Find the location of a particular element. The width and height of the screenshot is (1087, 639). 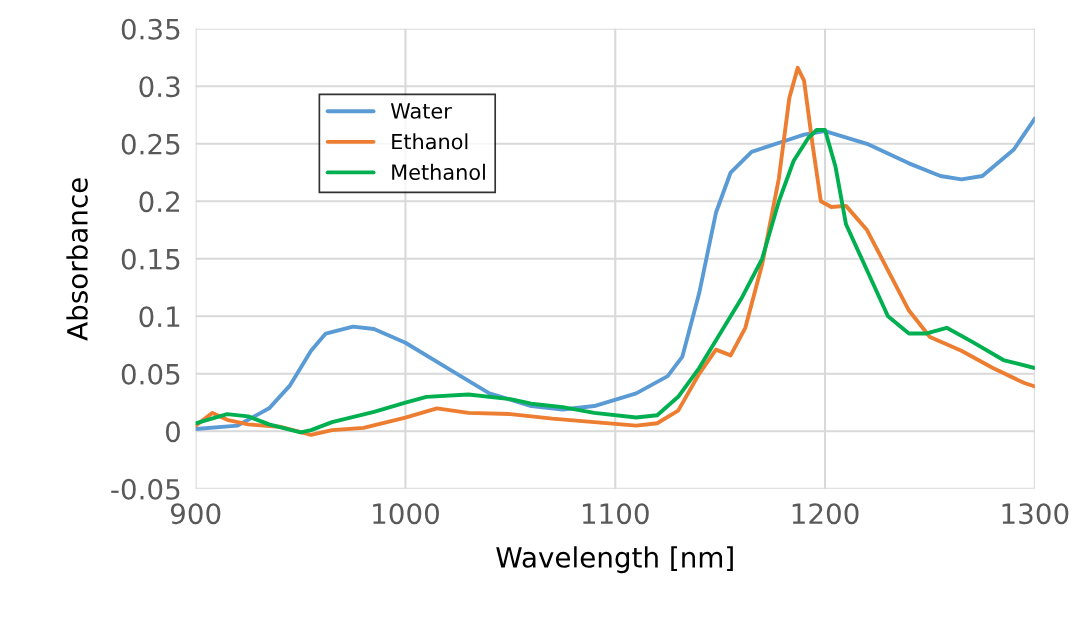

x-tick-label: 1200 is located at coordinates (825, 514).